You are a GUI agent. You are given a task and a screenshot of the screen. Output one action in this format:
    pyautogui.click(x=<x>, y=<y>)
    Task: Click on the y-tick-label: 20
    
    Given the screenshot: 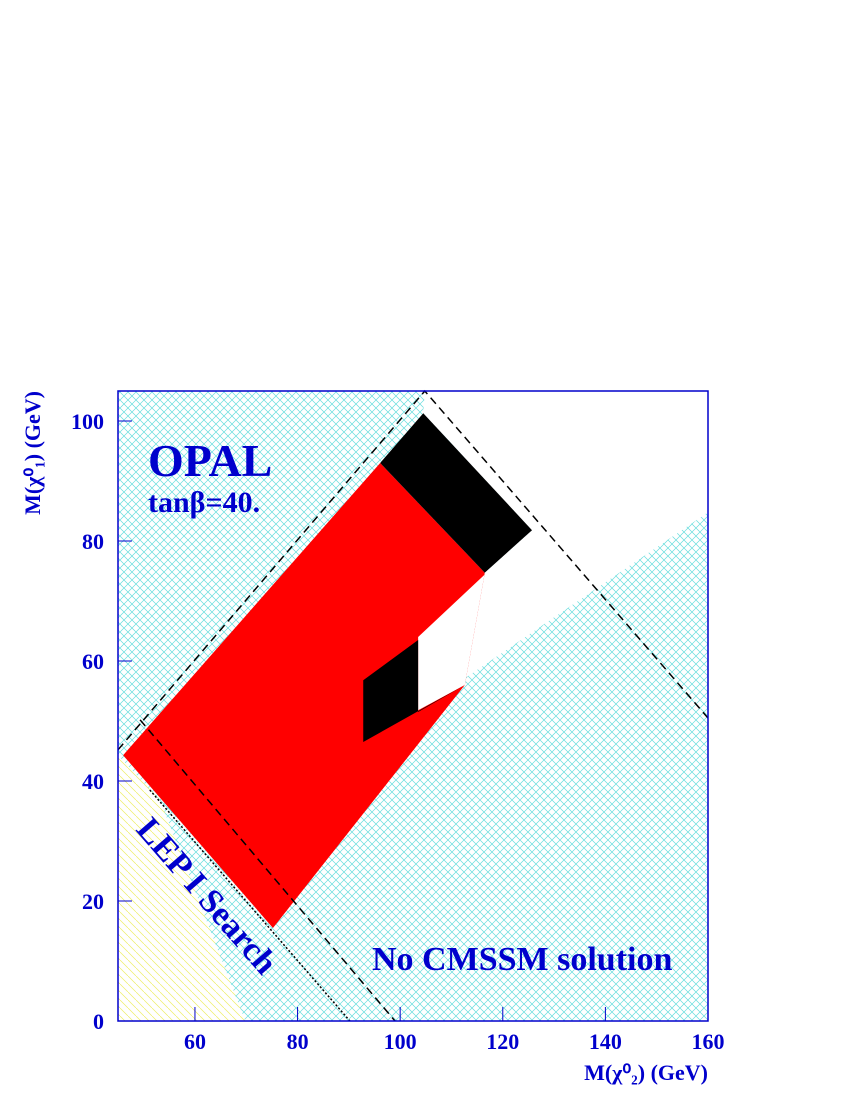 What is the action you would take?
    pyautogui.click(x=93, y=901)
    